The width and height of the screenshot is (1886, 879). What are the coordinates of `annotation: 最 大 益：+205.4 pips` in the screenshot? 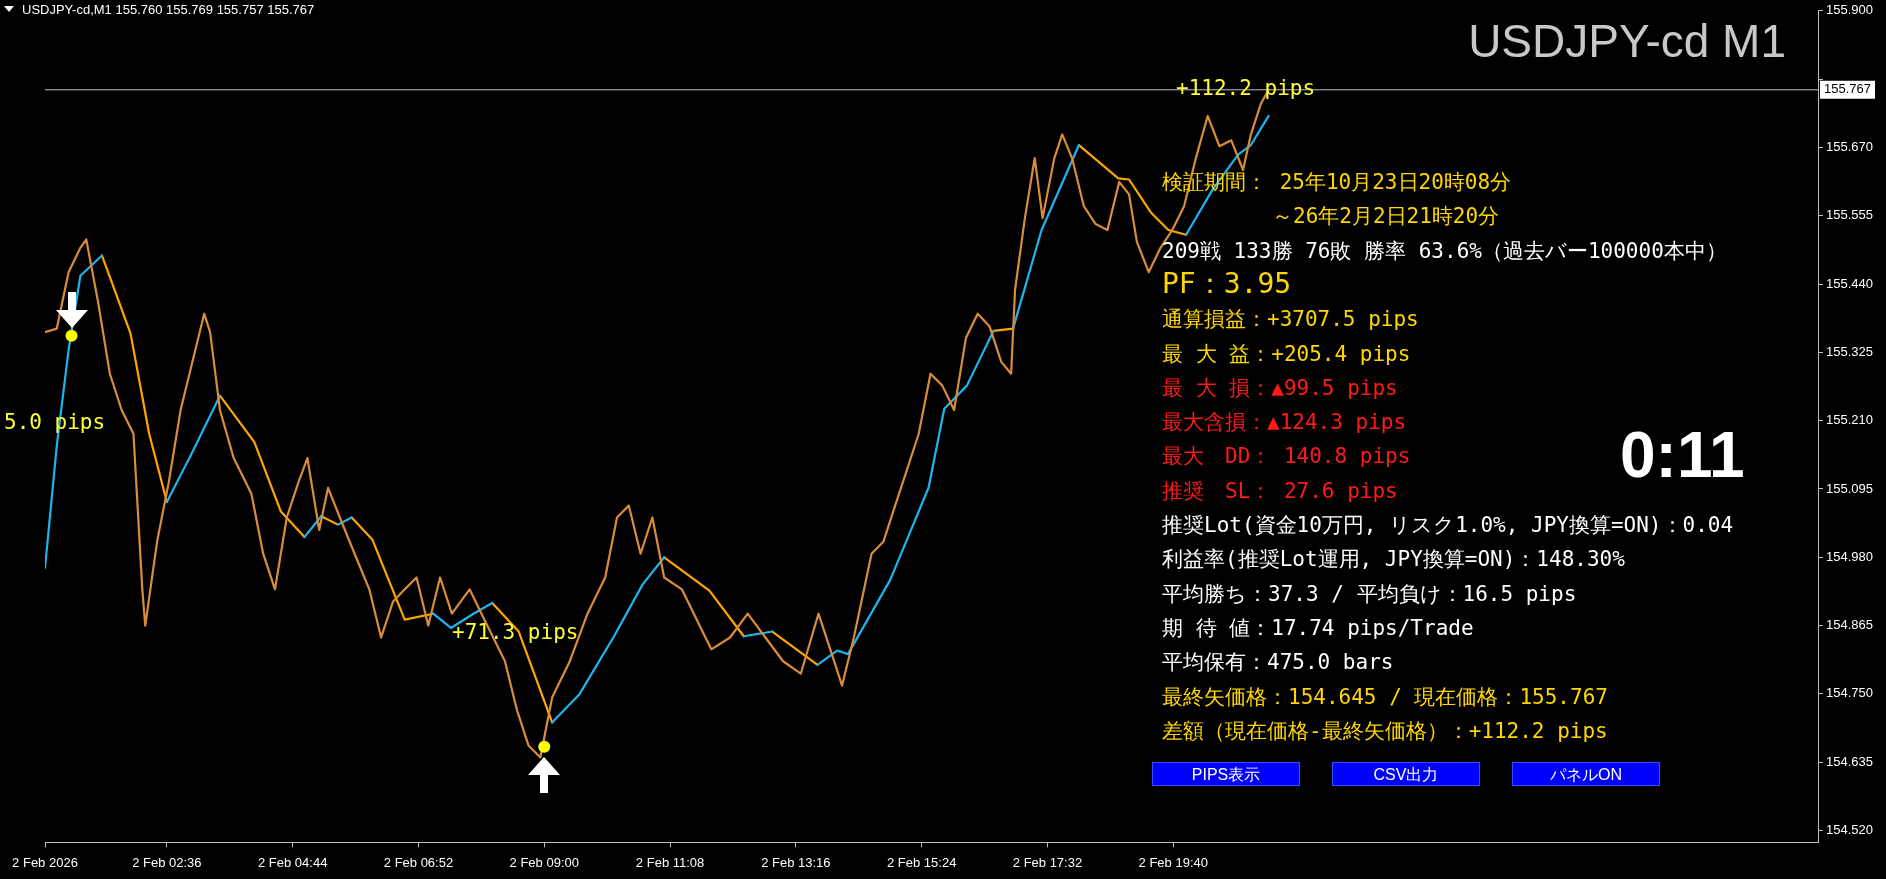 It's located at (1286, 354).